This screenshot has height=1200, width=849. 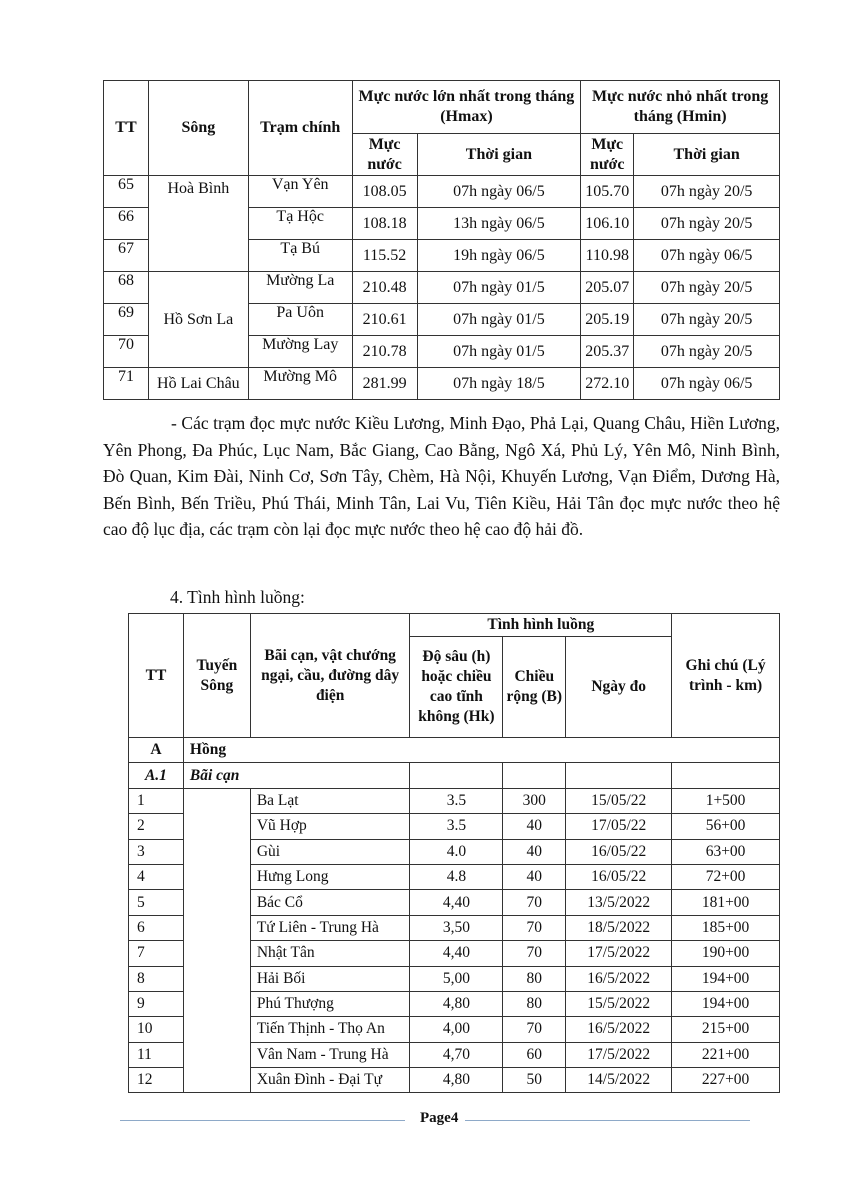 I want to click on cell-depth: 4,80, so click(x=456, y=1004).